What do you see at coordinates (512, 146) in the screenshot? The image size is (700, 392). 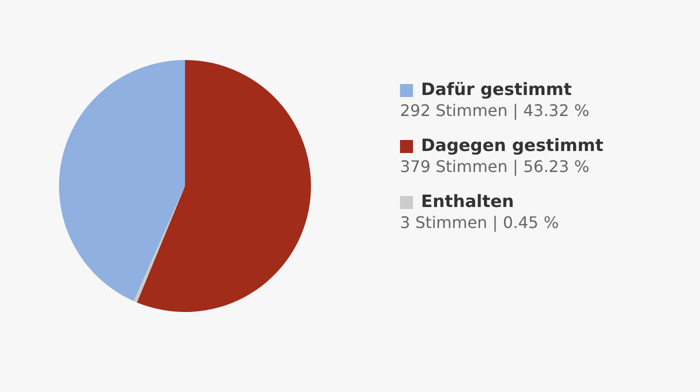 I see `legend-label: Dagegen gestimmt` at bounding box center [512, 146].